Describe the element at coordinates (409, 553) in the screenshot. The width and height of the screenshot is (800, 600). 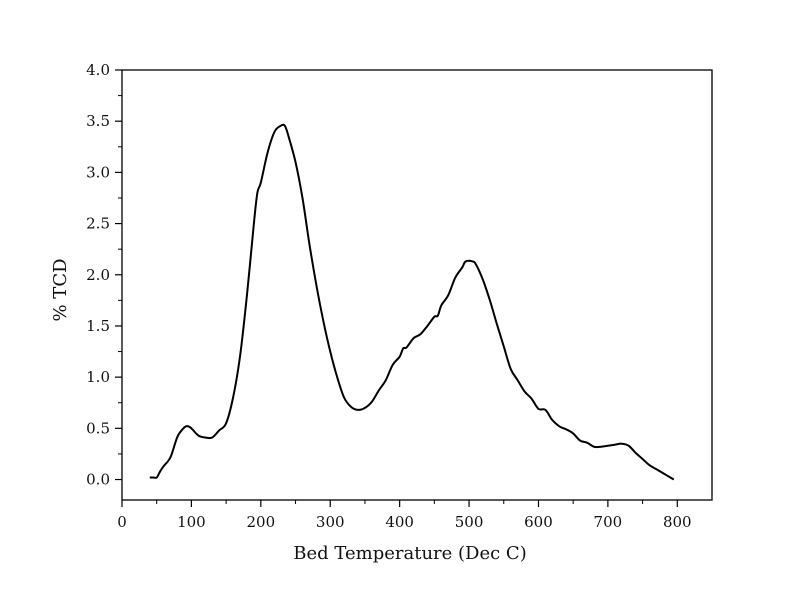
I see `x-axis-label: Bed Temperature (Dec C)` at that location.